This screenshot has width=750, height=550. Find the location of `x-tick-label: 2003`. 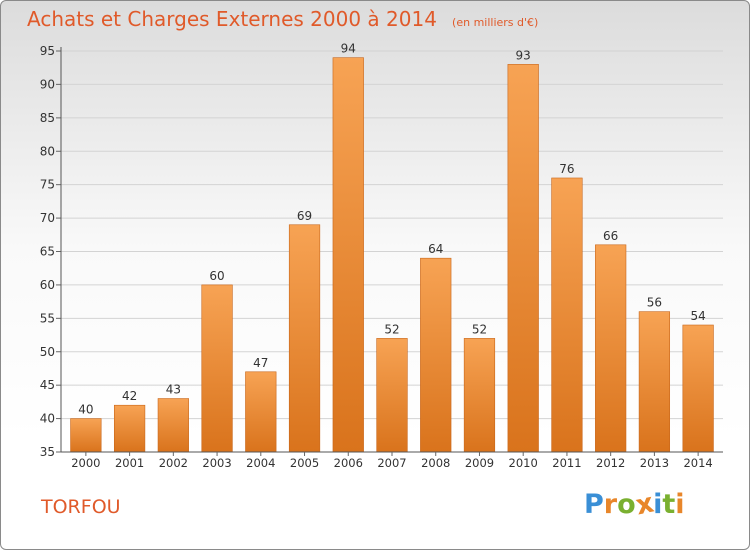

x-tick-label: 2003 is located at coordinates (216, 463).